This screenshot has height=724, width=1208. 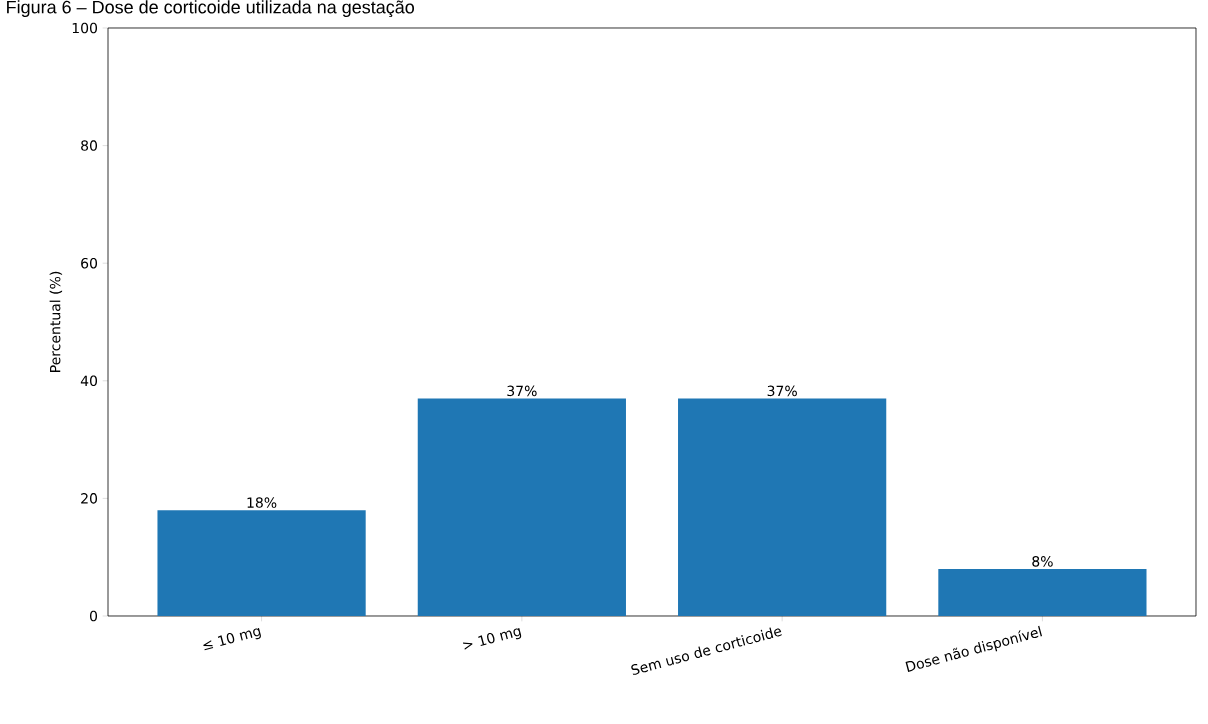 I want to click on data-label: 8%, so click(x=1042, y=561).